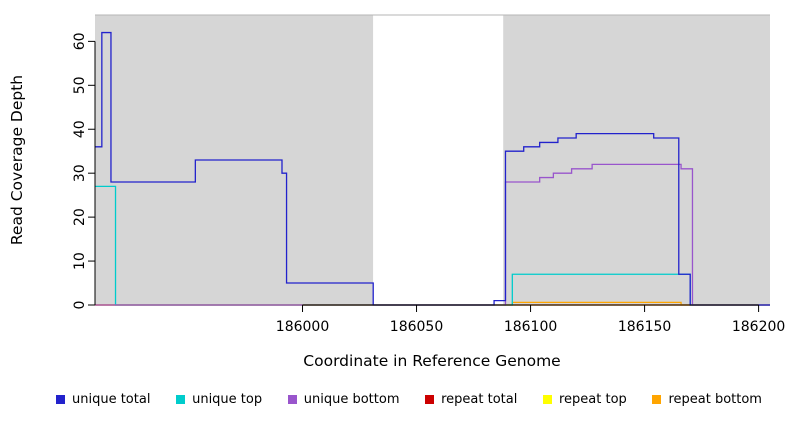 The height and width of the screenshot is (432, 792). I want to click on x-axis: 186000 186050 186100 186150 186200, so click(530, 319).